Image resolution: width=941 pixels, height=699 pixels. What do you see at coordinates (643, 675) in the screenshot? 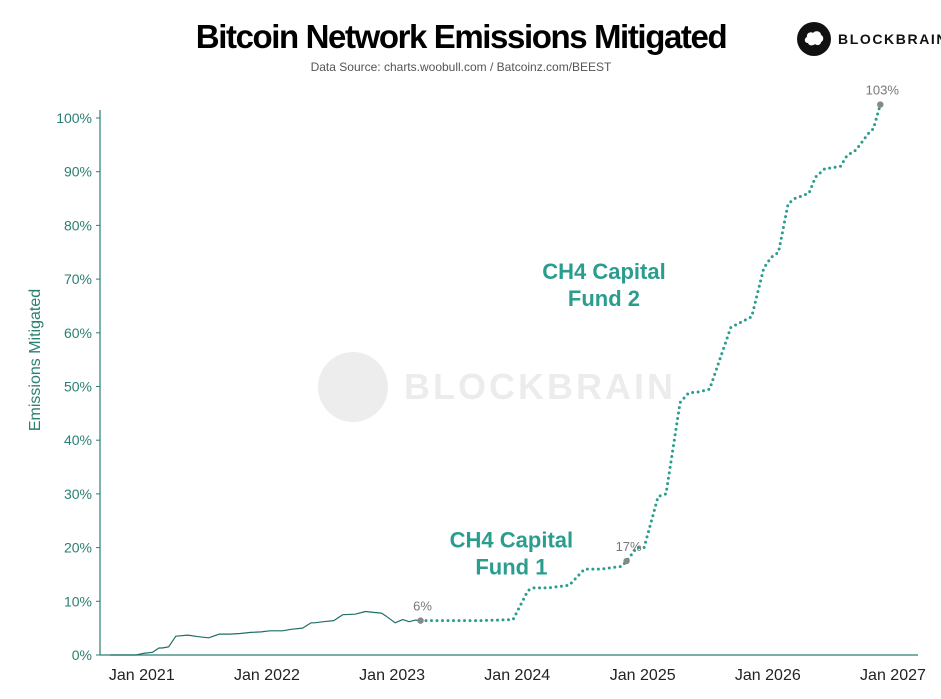
I see `x-tick-label: Jan 2025` at bounding box center [643, 675].